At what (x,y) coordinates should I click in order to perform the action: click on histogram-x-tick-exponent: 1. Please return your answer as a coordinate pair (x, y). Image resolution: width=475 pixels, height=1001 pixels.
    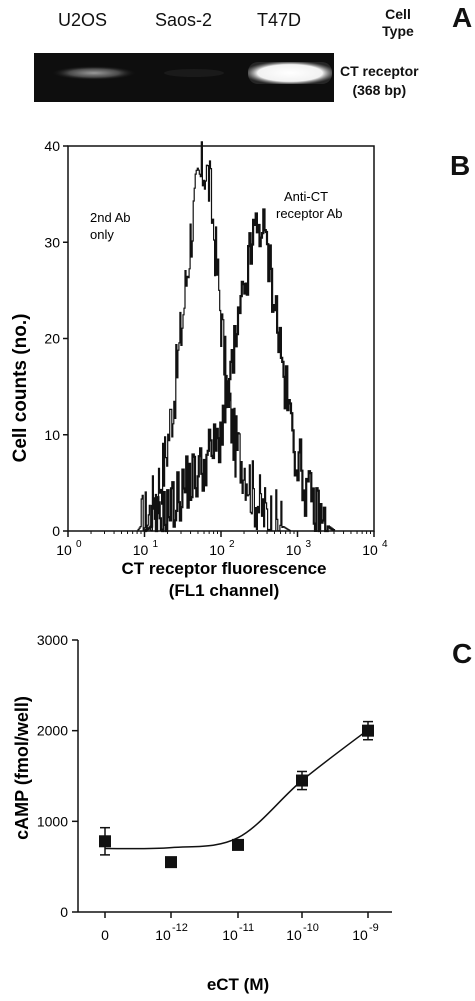
    Looking at the image, I should click on (156, 544).